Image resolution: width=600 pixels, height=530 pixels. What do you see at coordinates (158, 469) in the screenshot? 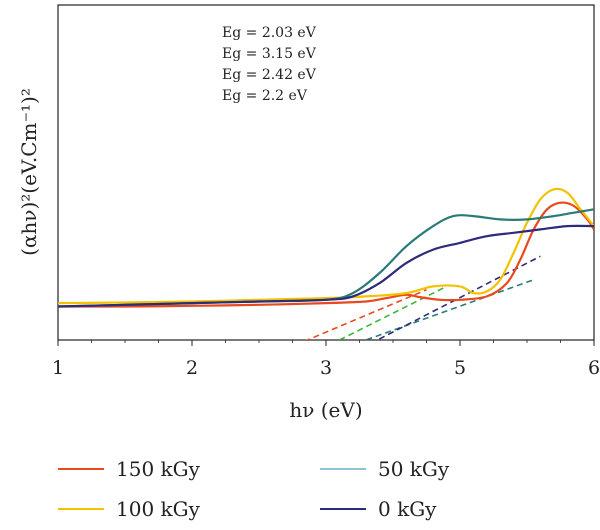
I see `legend-label-150kgy: 150 kGy` at bounding box center [158, 469].